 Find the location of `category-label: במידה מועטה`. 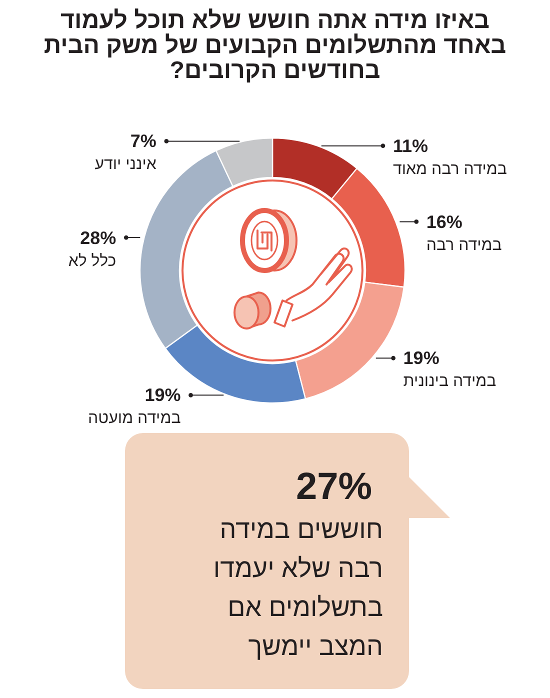

category-label: במידה מועטה is located at coordinates (134, 419).